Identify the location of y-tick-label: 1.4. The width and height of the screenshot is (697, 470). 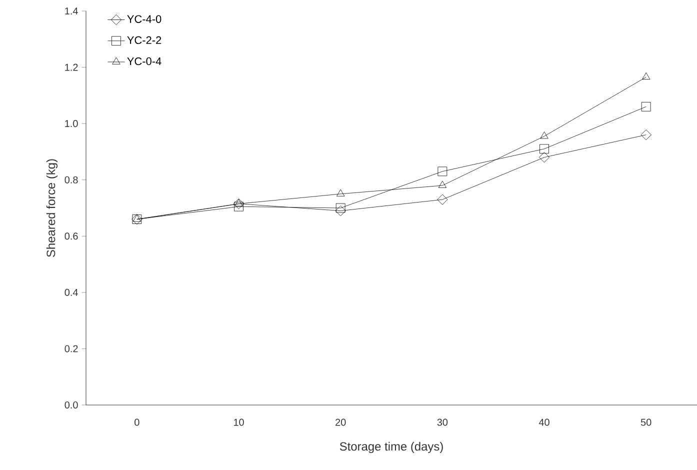
(71, 11).